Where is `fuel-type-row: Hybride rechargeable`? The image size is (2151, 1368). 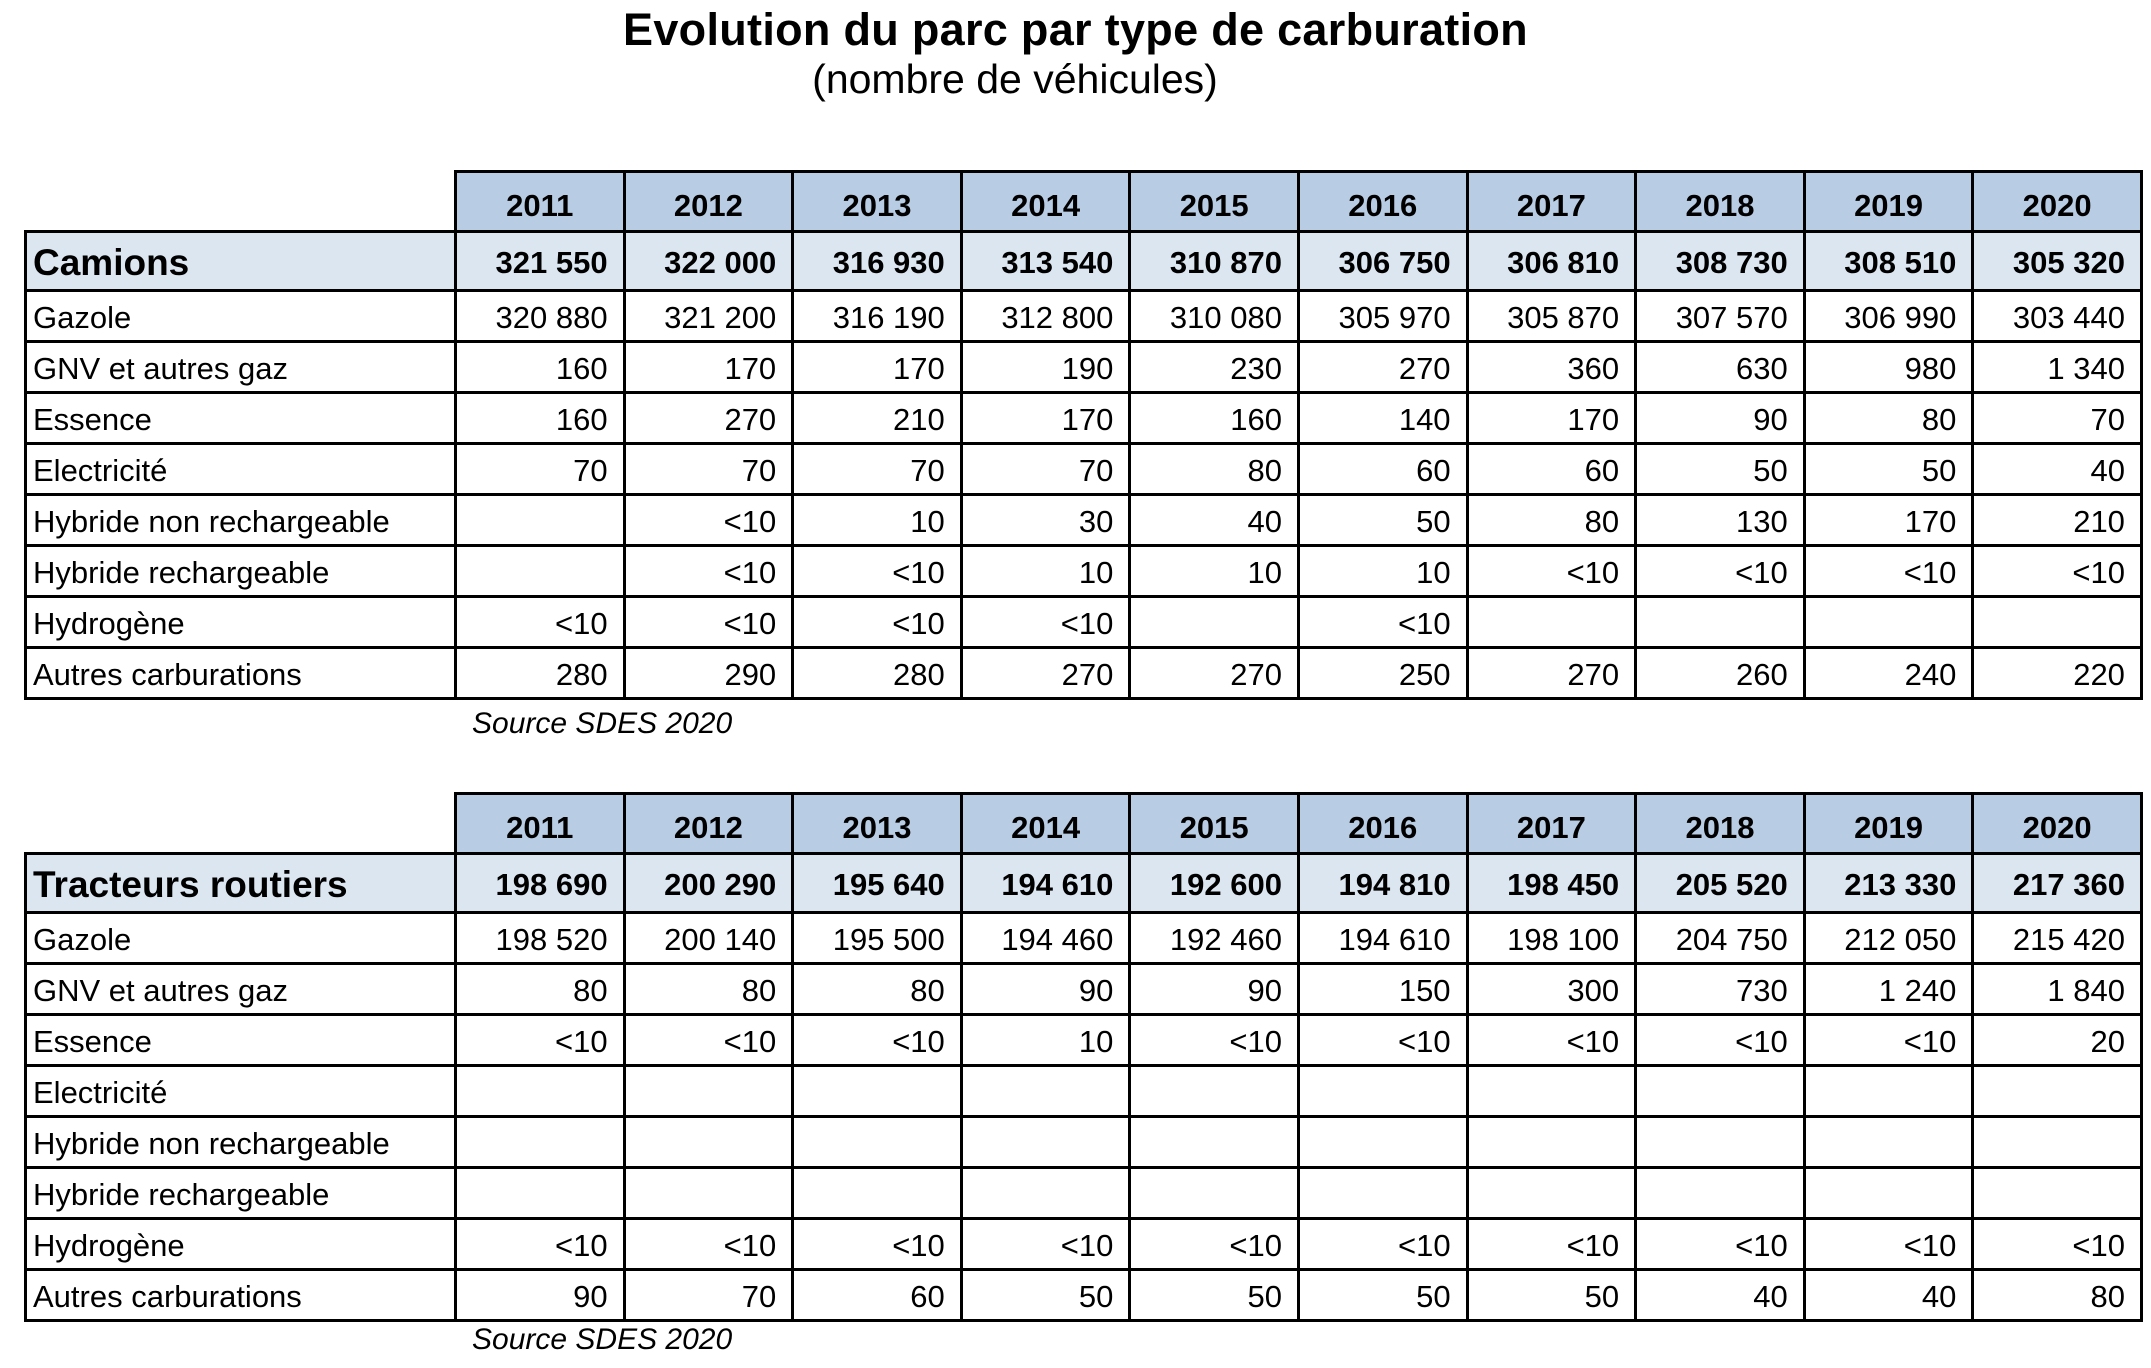 fuel-type-row: Hybride rechargeable is located at coordinates (1083, 1193).